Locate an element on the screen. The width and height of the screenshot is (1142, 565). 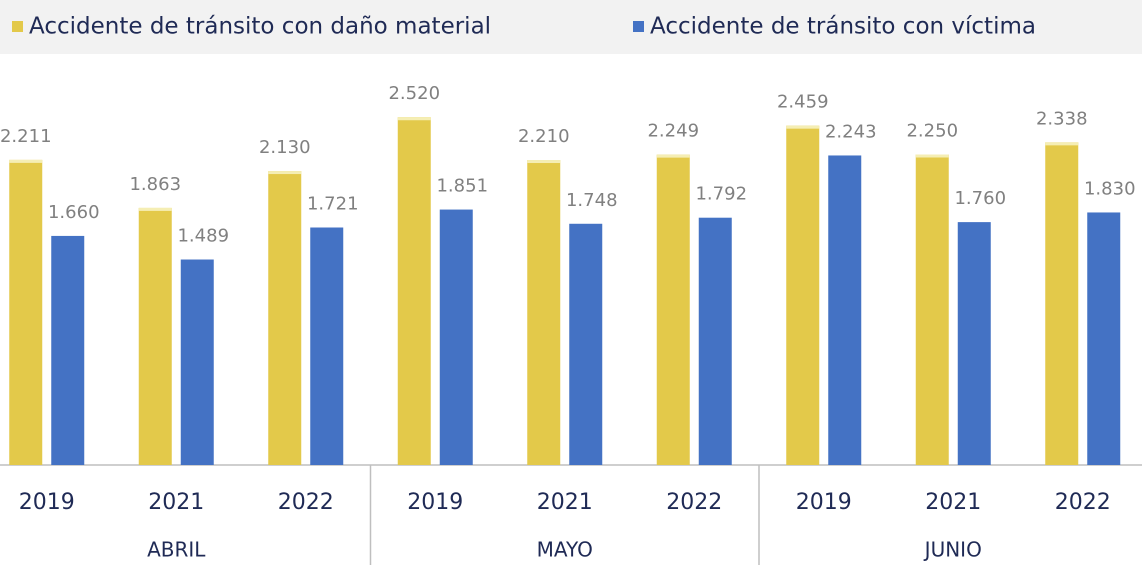
data-label: 1.830 is located at coordinates (1110, 188).